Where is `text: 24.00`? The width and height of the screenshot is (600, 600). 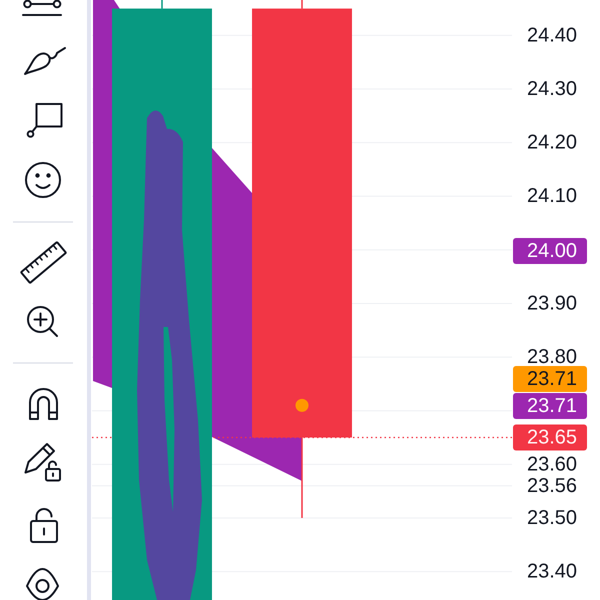
text: 24.00 is located at coordinates (552, 251).